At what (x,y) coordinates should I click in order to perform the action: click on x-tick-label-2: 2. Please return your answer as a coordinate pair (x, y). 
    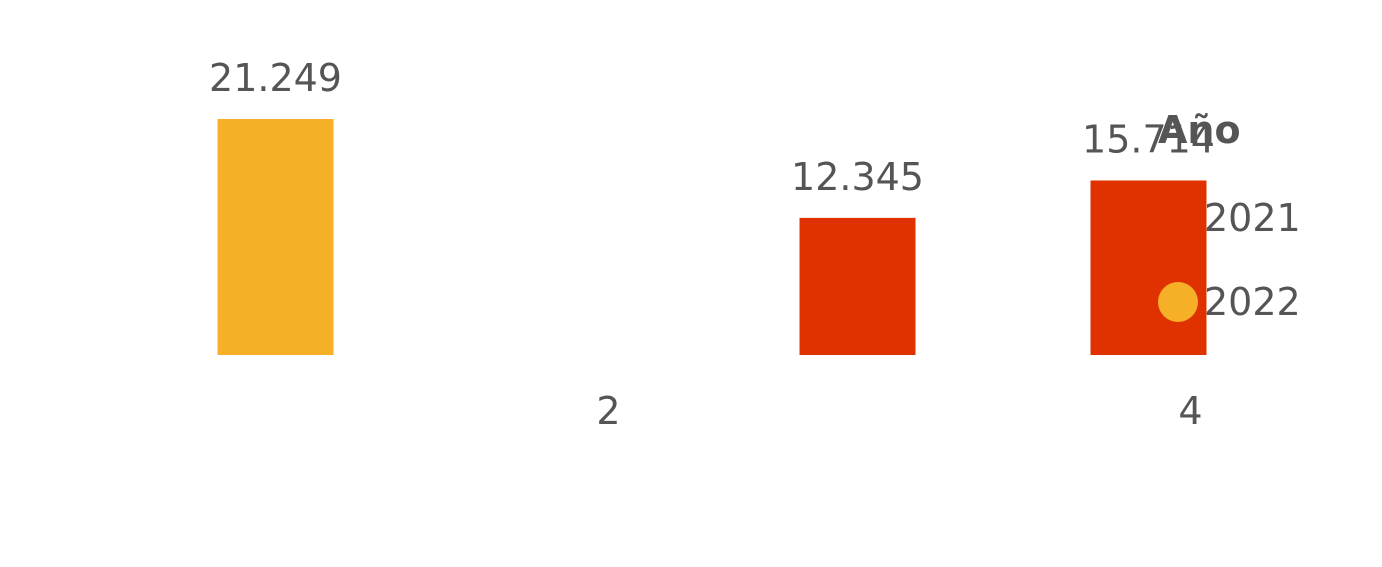
    Looking at the image, I should click on (608, 411).